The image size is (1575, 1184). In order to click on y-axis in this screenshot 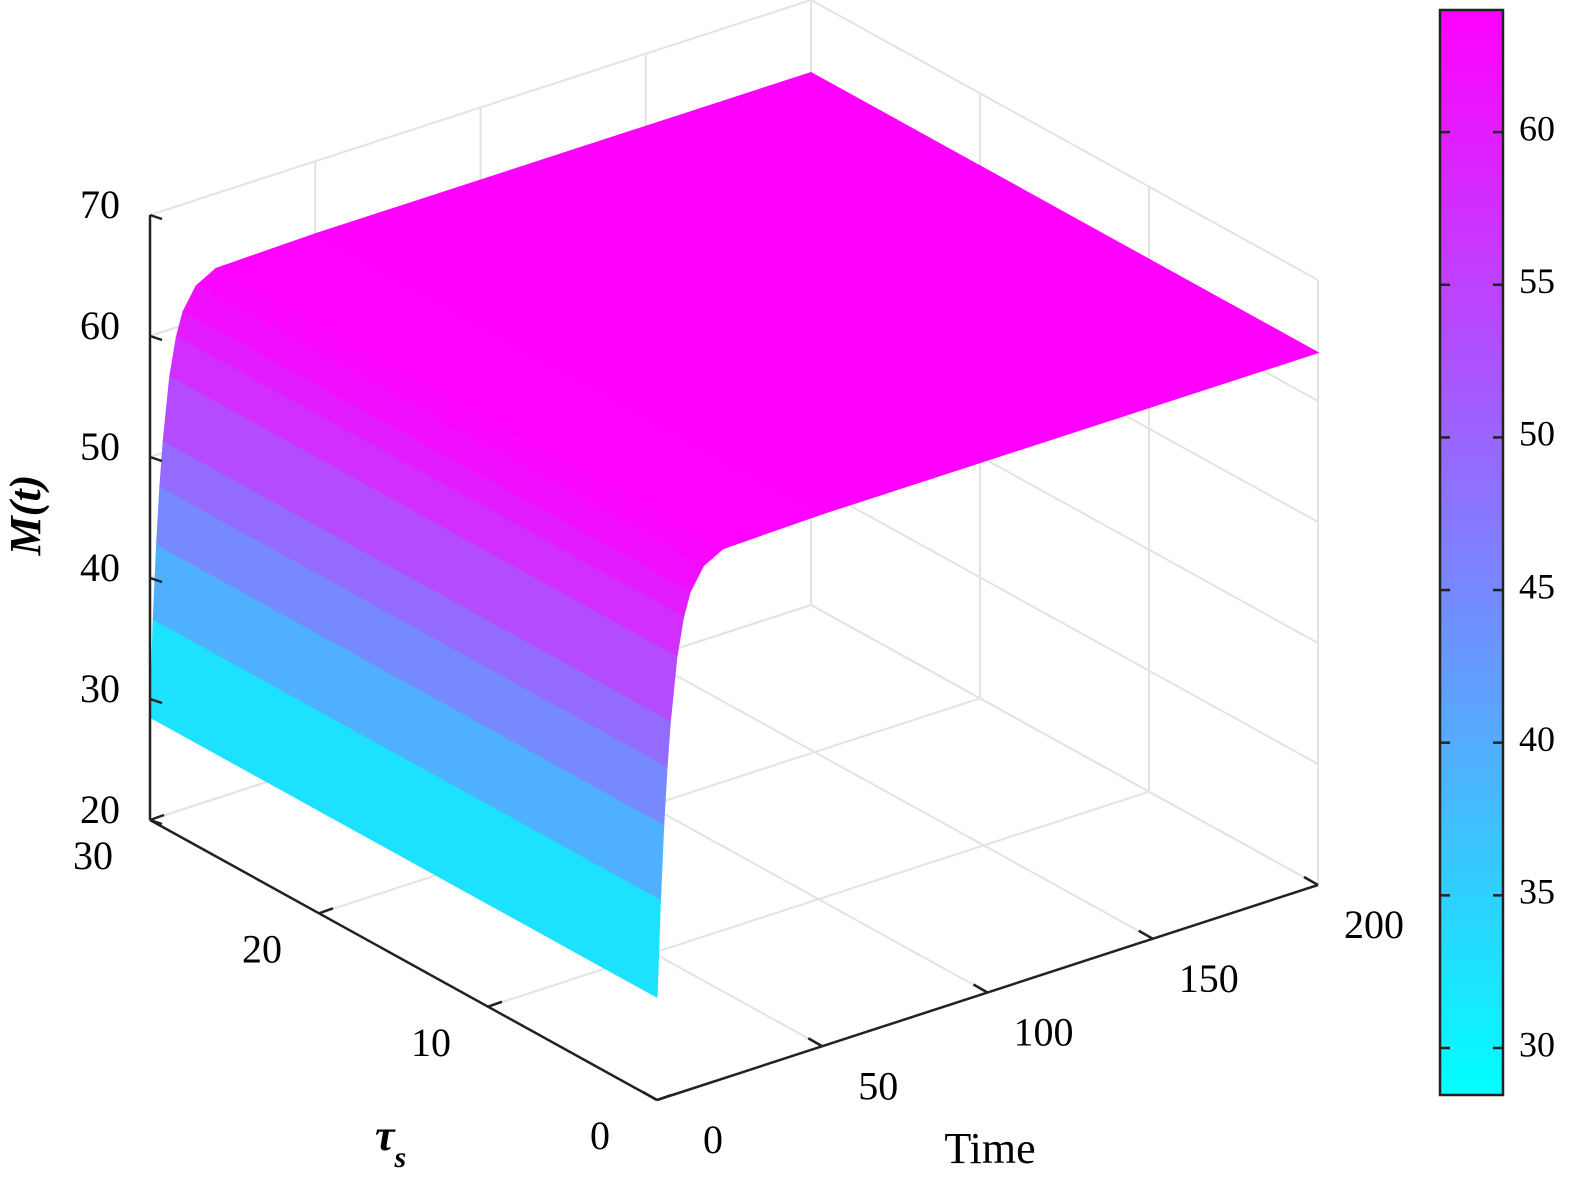, I will do `click(403, 960)`.